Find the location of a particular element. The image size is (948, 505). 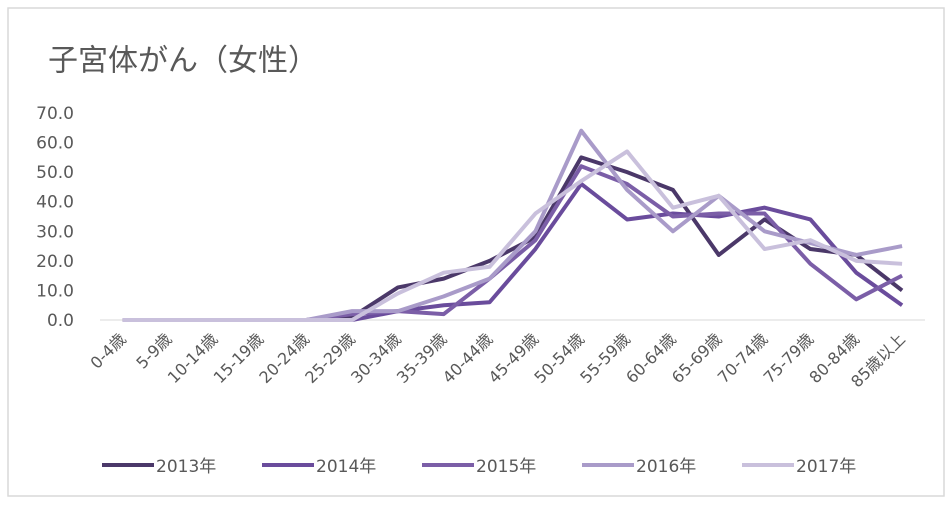

y-tick-label: 70.0 is located at coordinates (55, 114).